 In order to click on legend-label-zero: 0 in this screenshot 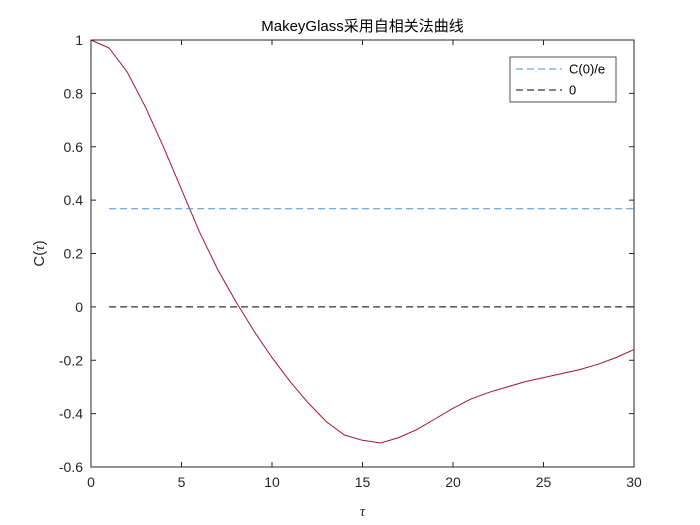, I will do `click(572, 90)`.